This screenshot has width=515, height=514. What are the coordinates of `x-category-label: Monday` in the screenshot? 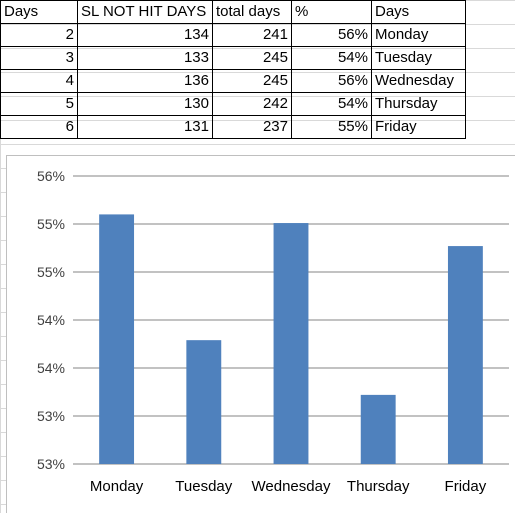 It's located at (117, 486).